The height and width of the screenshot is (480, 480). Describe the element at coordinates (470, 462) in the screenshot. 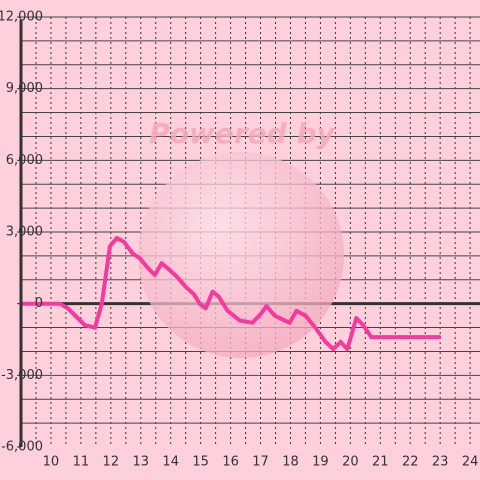

I see `x-tick-label: 24` at that location.